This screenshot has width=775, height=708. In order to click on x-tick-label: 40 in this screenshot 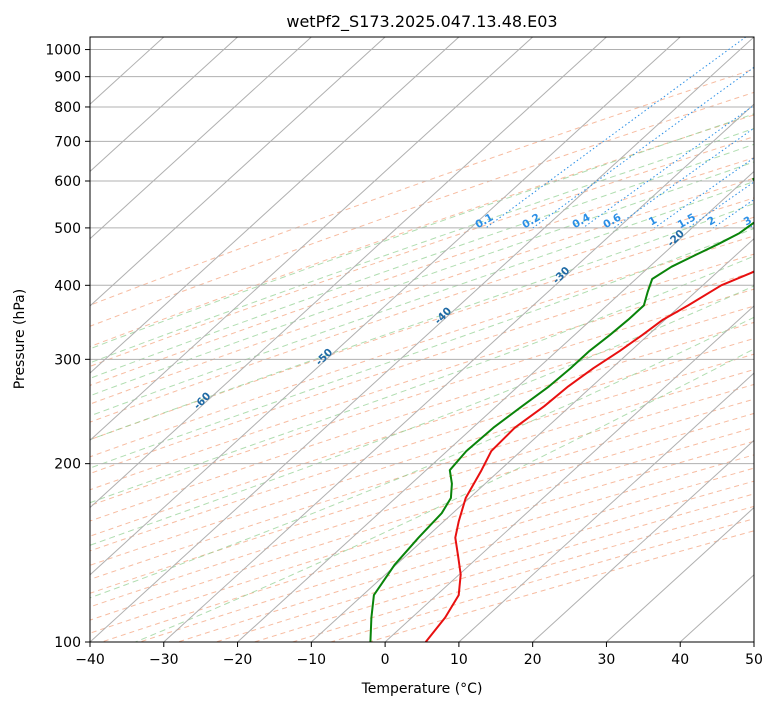, I will do `click(680, 660)`.